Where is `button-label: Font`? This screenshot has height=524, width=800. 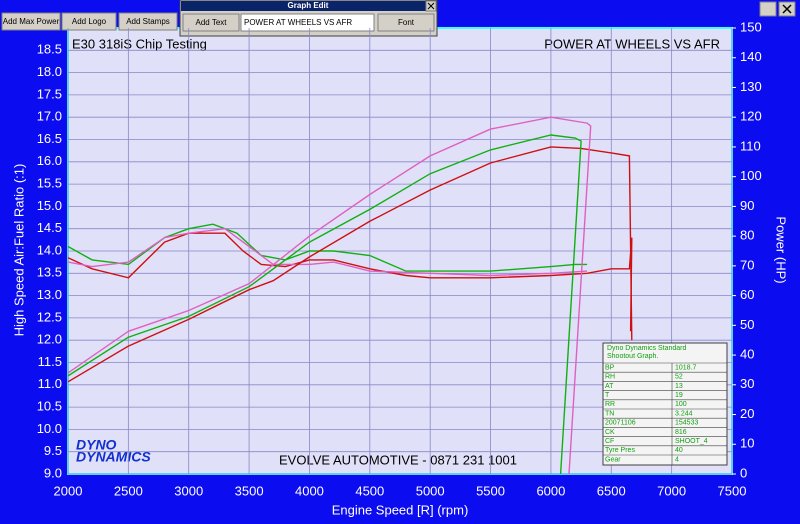 button-label: Font is located at coordinates (406, 22).